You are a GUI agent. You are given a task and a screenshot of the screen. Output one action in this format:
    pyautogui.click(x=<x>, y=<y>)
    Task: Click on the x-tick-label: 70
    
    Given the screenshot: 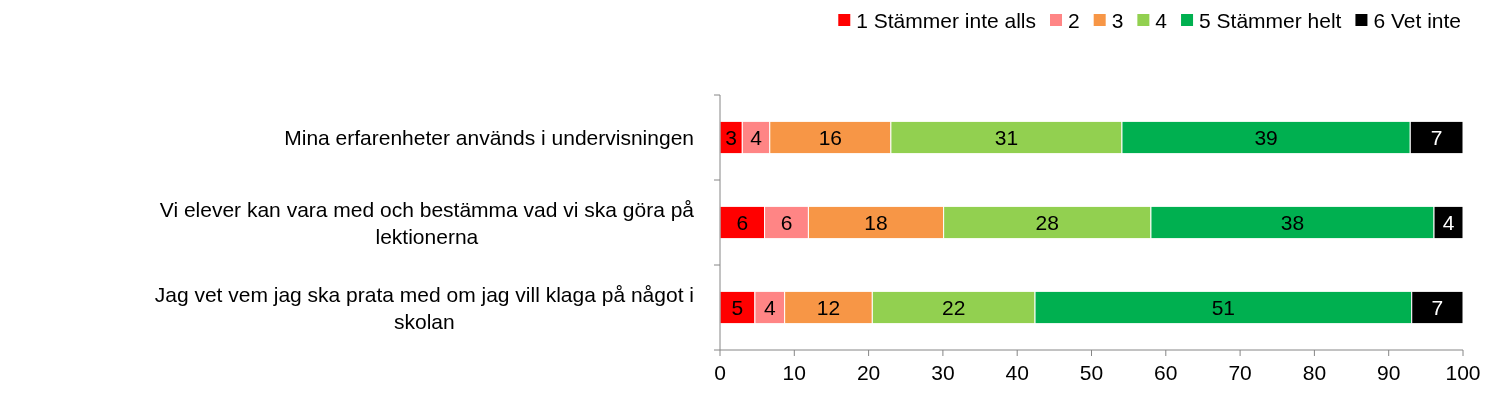 What is the action you would take?
    pyautogui.click(x=1240, y=372)
    